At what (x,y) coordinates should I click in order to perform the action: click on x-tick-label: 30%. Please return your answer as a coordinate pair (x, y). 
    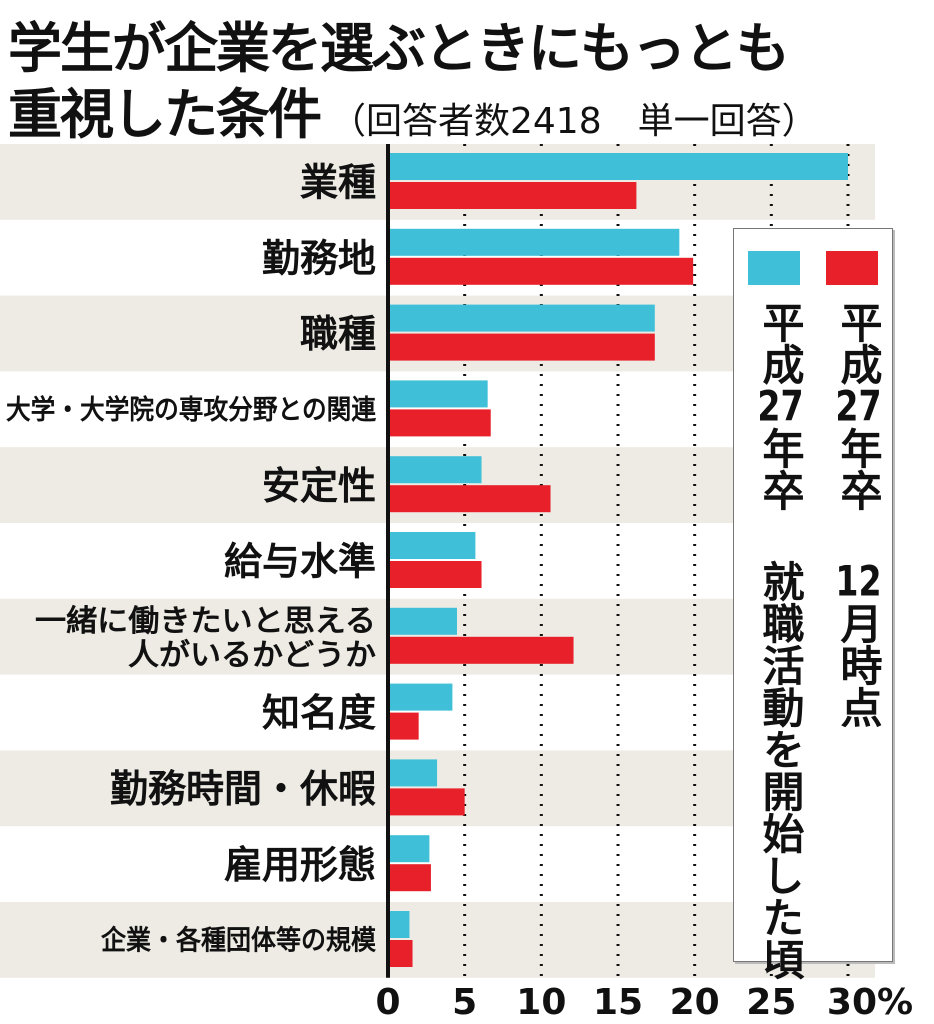
    Looking at the image, I should click on (870, 1002).